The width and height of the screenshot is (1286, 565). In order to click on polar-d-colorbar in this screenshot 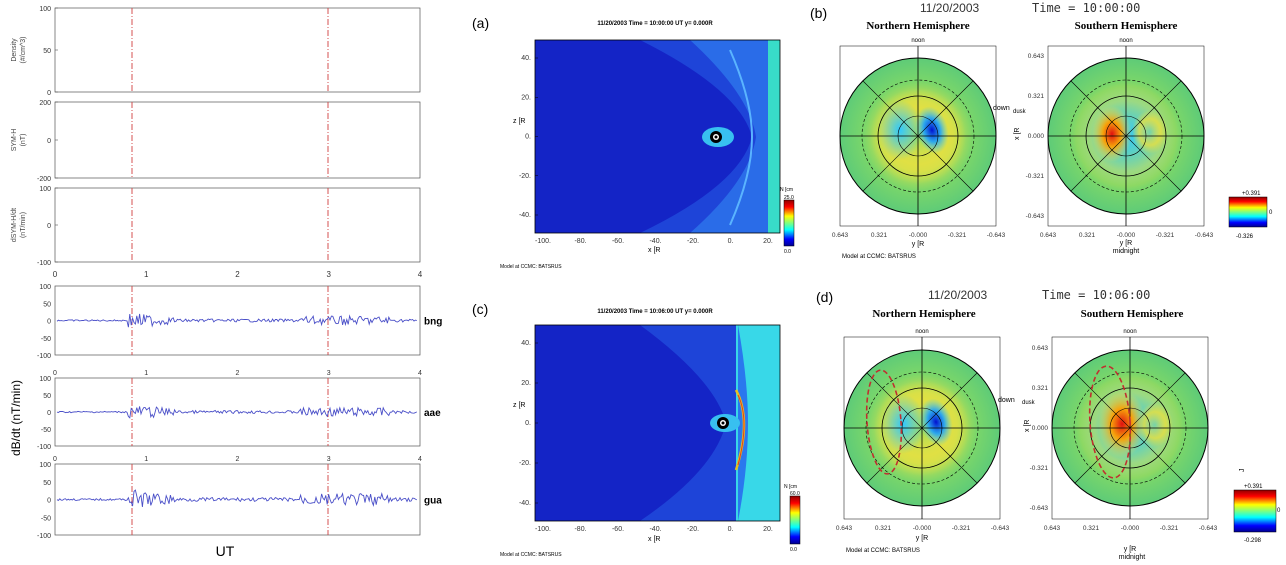, I will do `click(1255, 511)`.